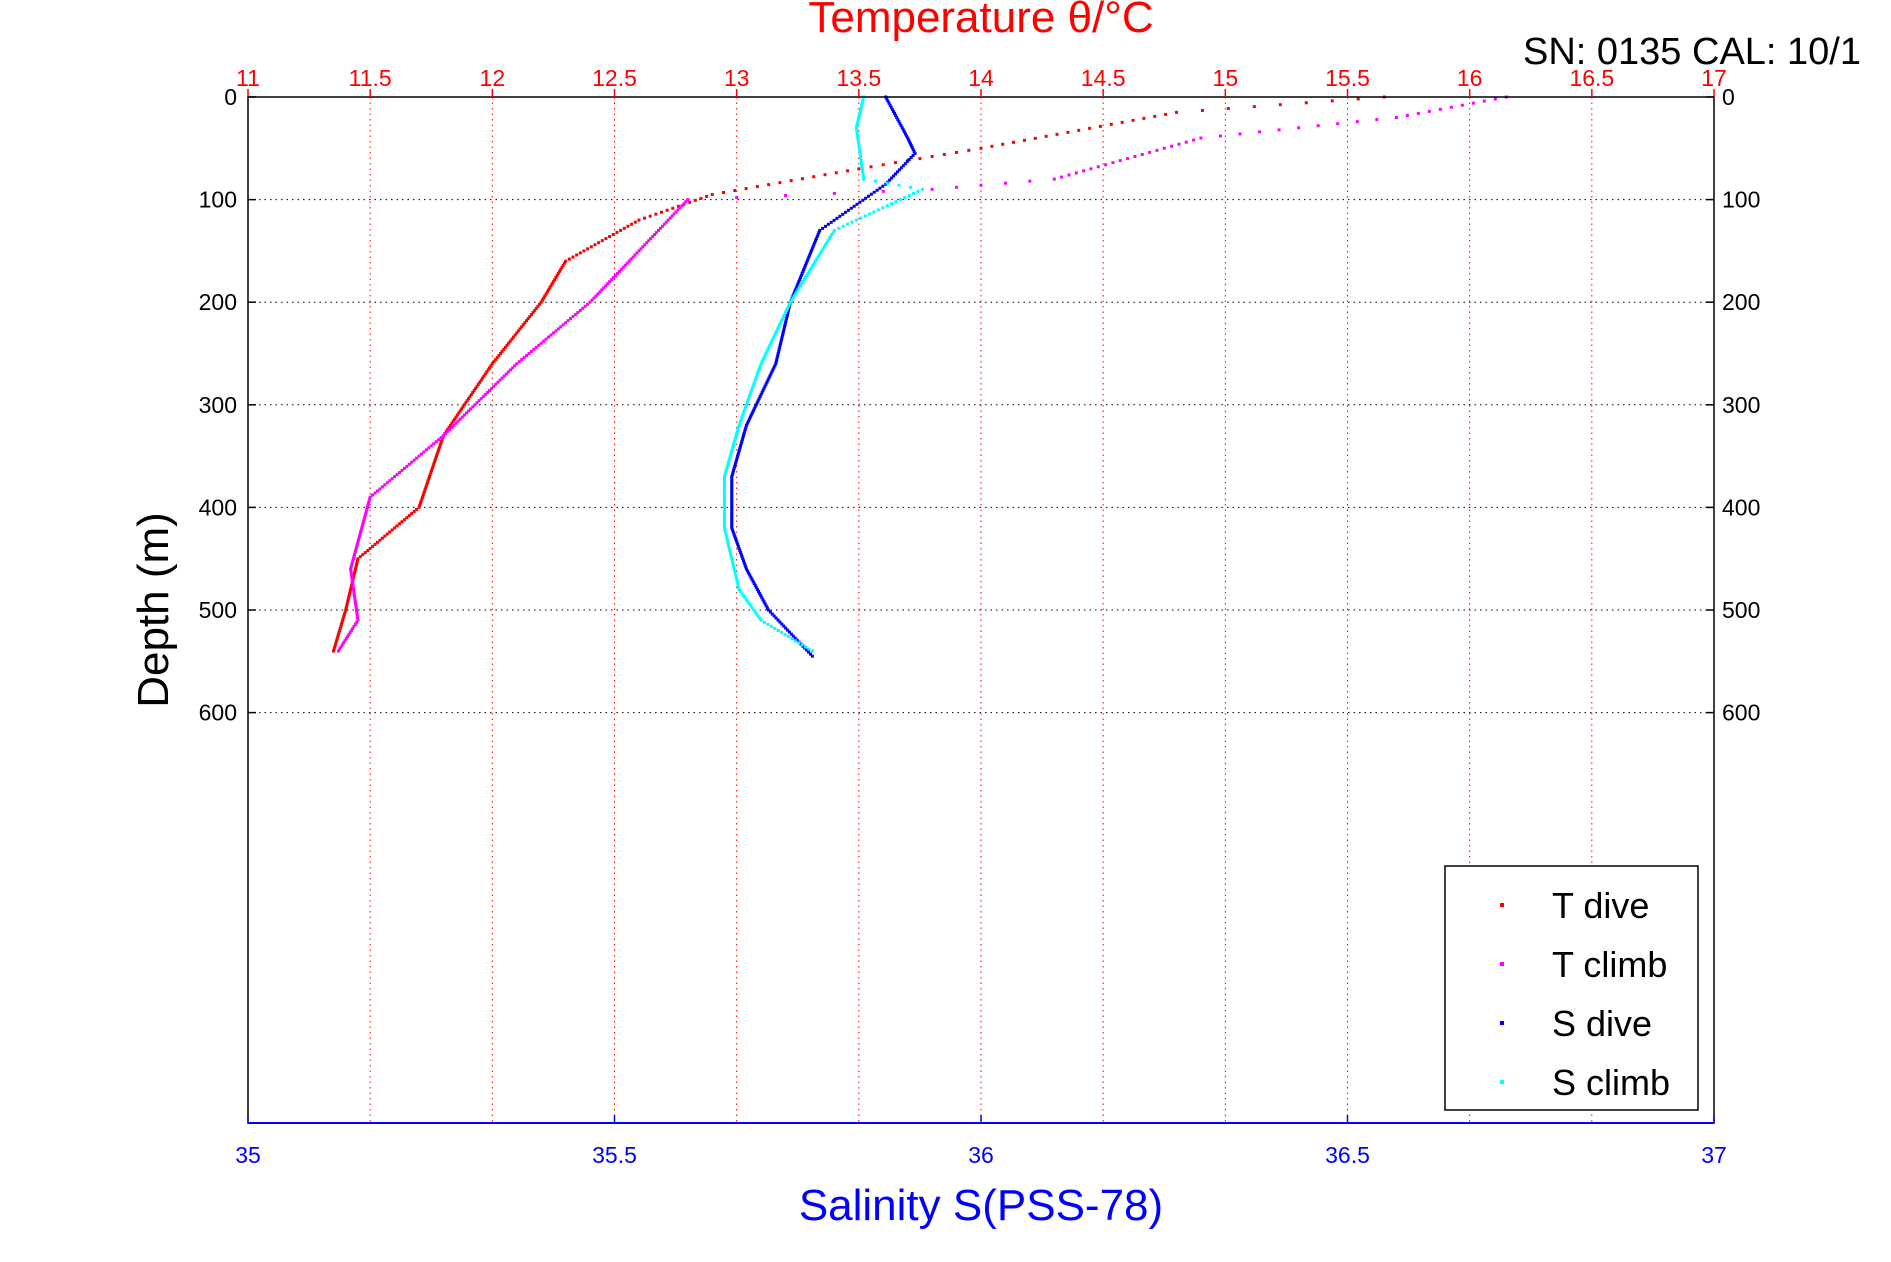 This screenshot has width=1891, height=1262. What do you see at coordinates (1741, 507) in the screenshot?
I see `y-tick-label-right: 400` at bounding box center [1741, 507].